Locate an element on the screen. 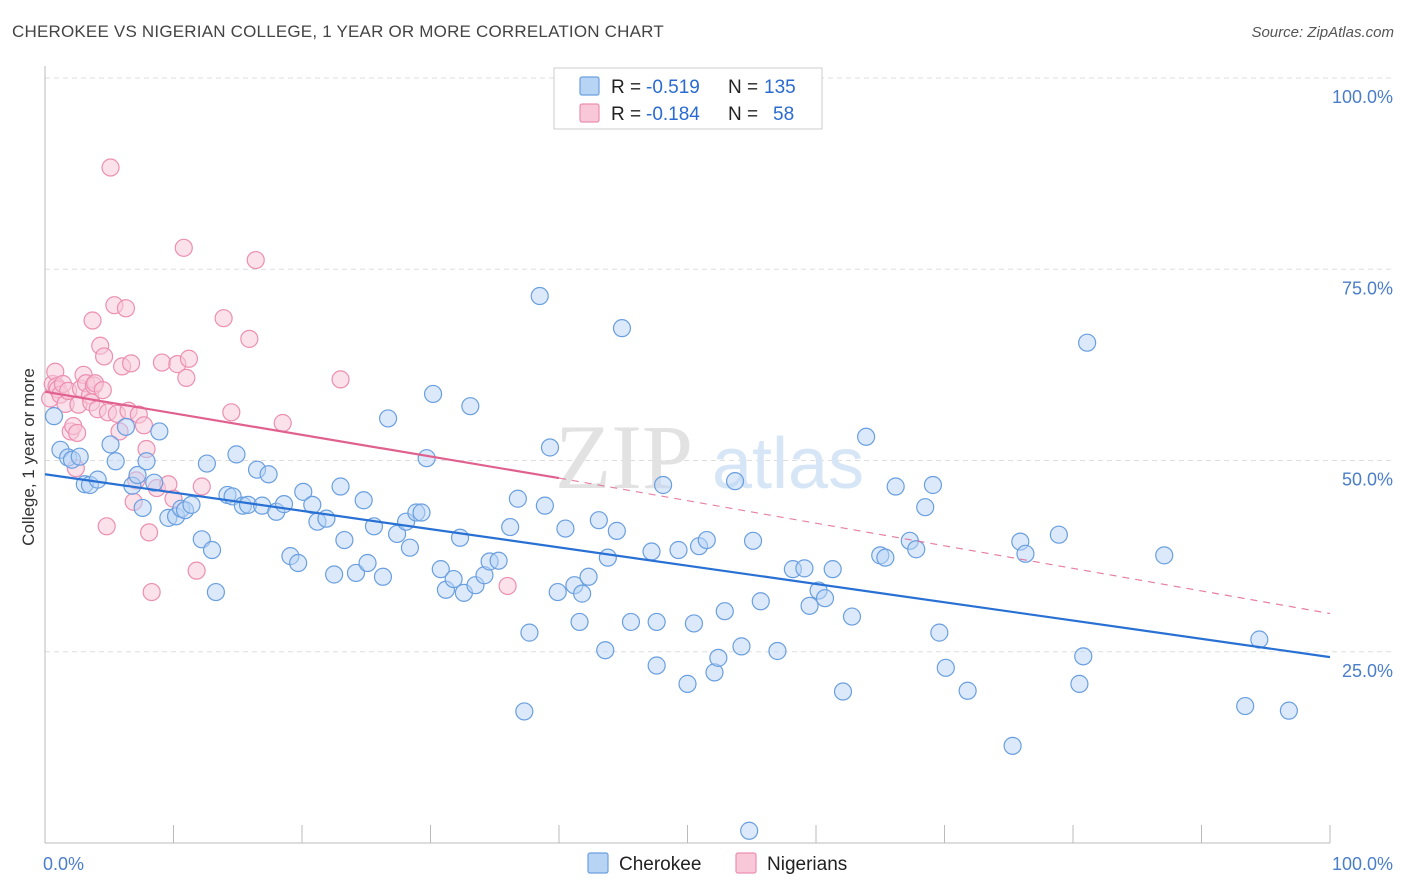 This screenshot has height=892, width=1406. source-label: Source: ZipAtlas.com is located at coordinates (1322, 32).